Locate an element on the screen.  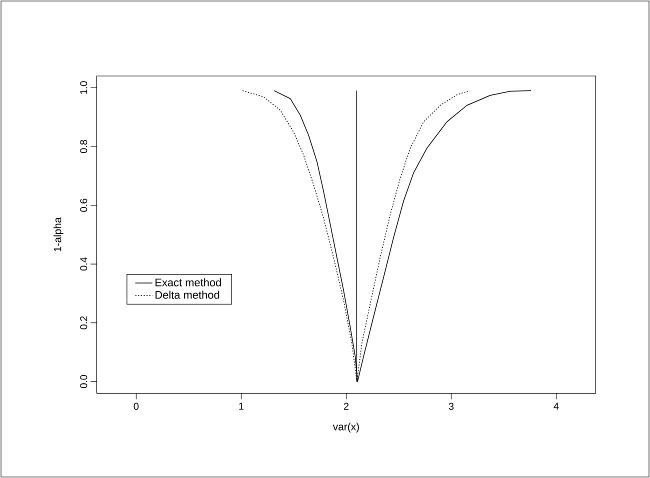
y-tick-label: 0.6 is located at coordinates (84, 205).